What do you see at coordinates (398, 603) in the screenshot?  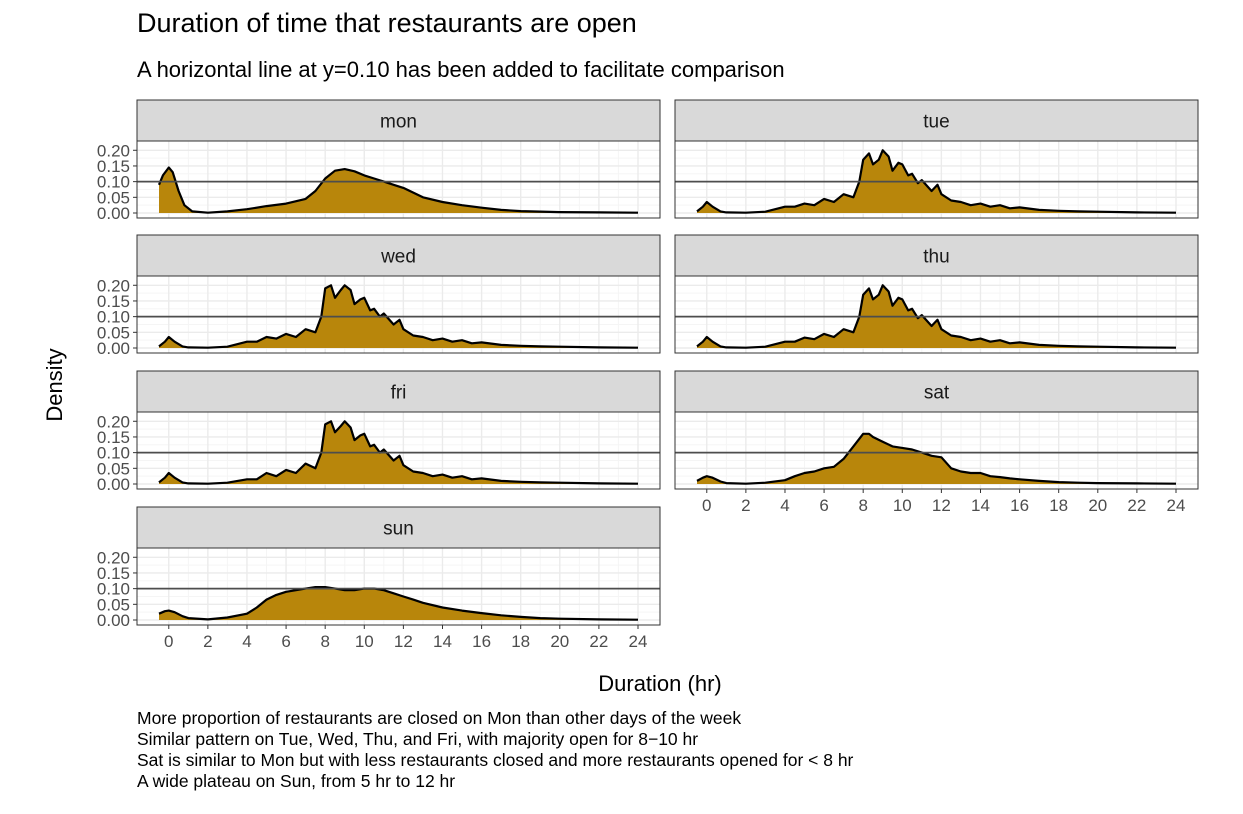 I see `density-area-sun` at bounding box center [398, 603].